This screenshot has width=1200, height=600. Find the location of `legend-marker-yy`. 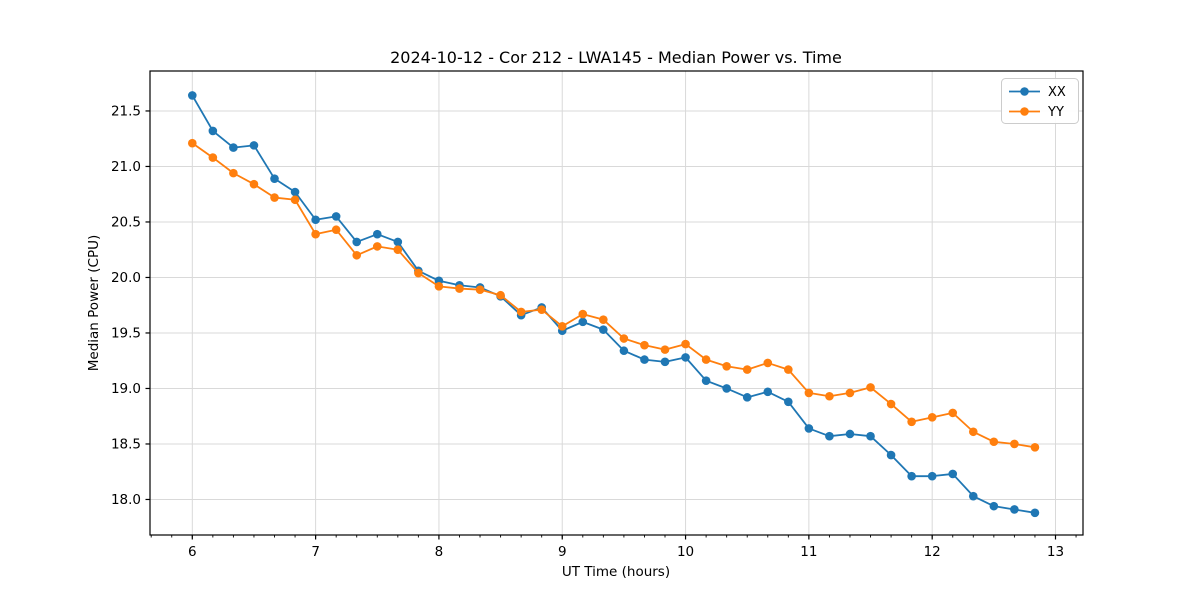

legend-marker-yy is located at coordinates (1024, 111).